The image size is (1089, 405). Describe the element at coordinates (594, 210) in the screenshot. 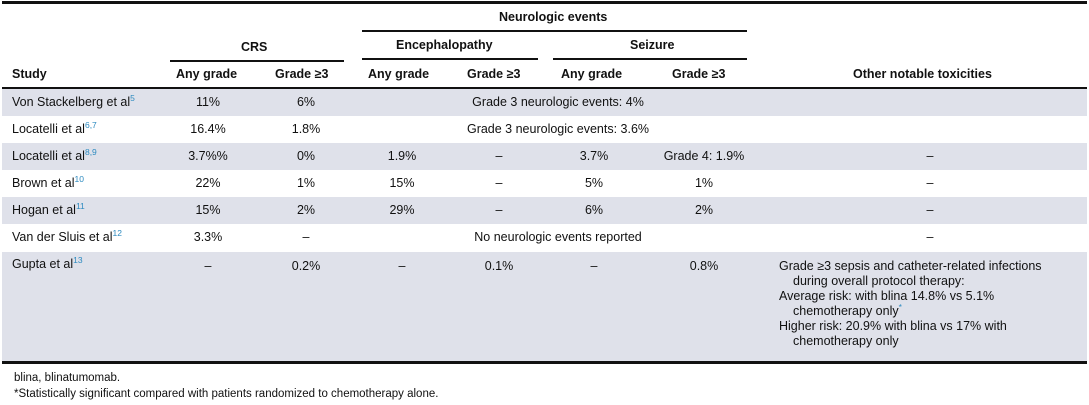

I see `sz-any-value: 6%` at that location.